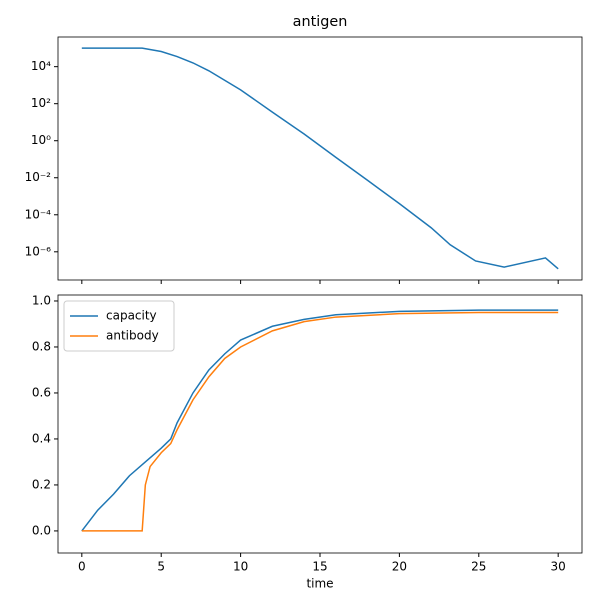  Describe the element at coordinates (240, 567) in the screenshot. I see `x-tick-label: 10` at that location.